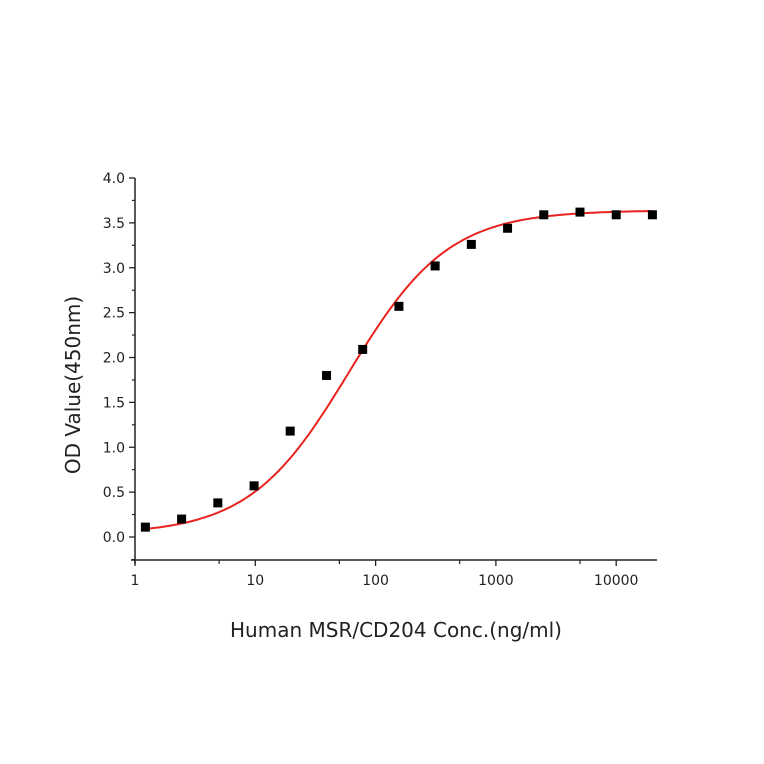 The width and height of the screenshot is (764, 764). I want to click on x-tick-label: 1000, so click(496, 581).